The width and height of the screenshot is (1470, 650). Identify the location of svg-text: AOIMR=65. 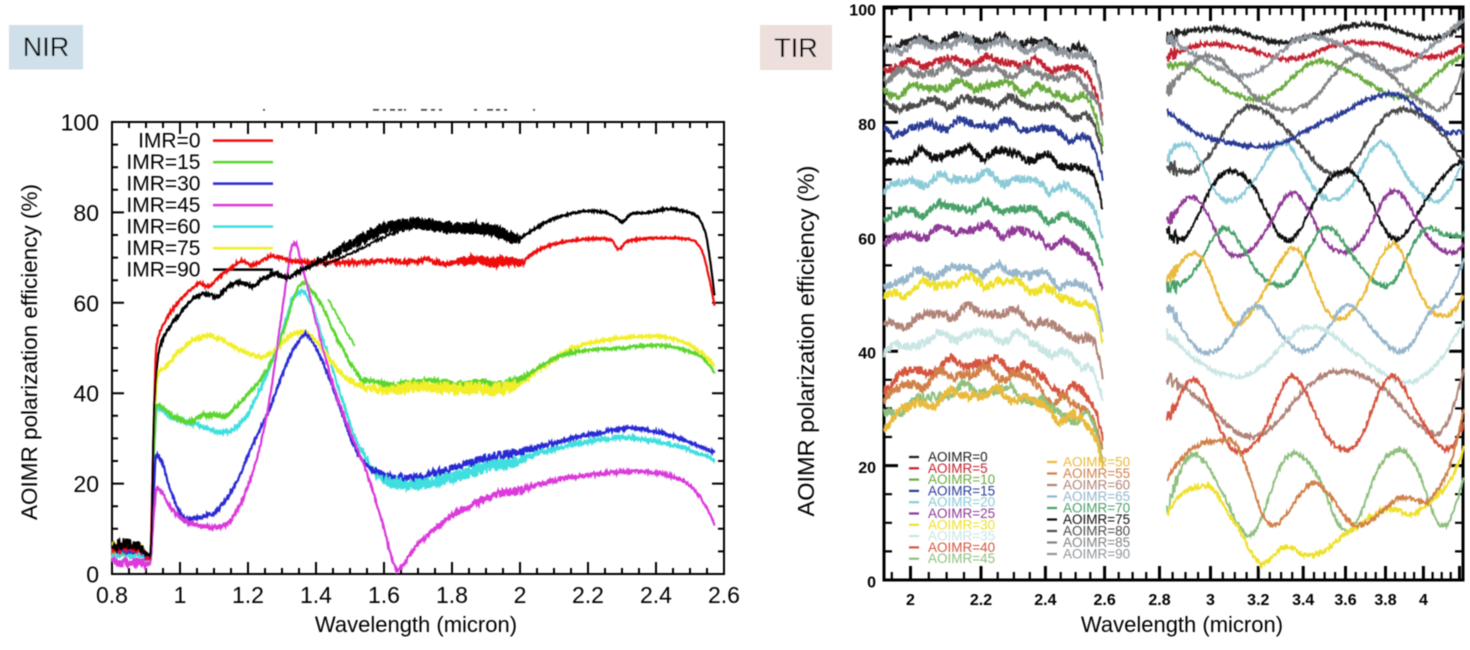
(1096, 496).